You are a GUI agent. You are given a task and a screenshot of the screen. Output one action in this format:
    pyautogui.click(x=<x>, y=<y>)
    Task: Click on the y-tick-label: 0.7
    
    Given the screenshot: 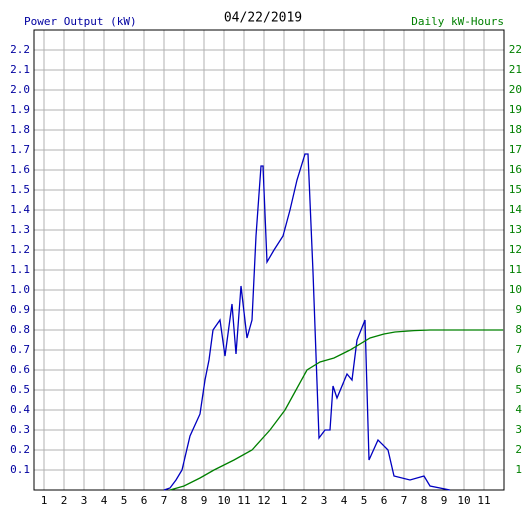 What is the action you would take?
    pyautogui.click(x=20, y=349)
    